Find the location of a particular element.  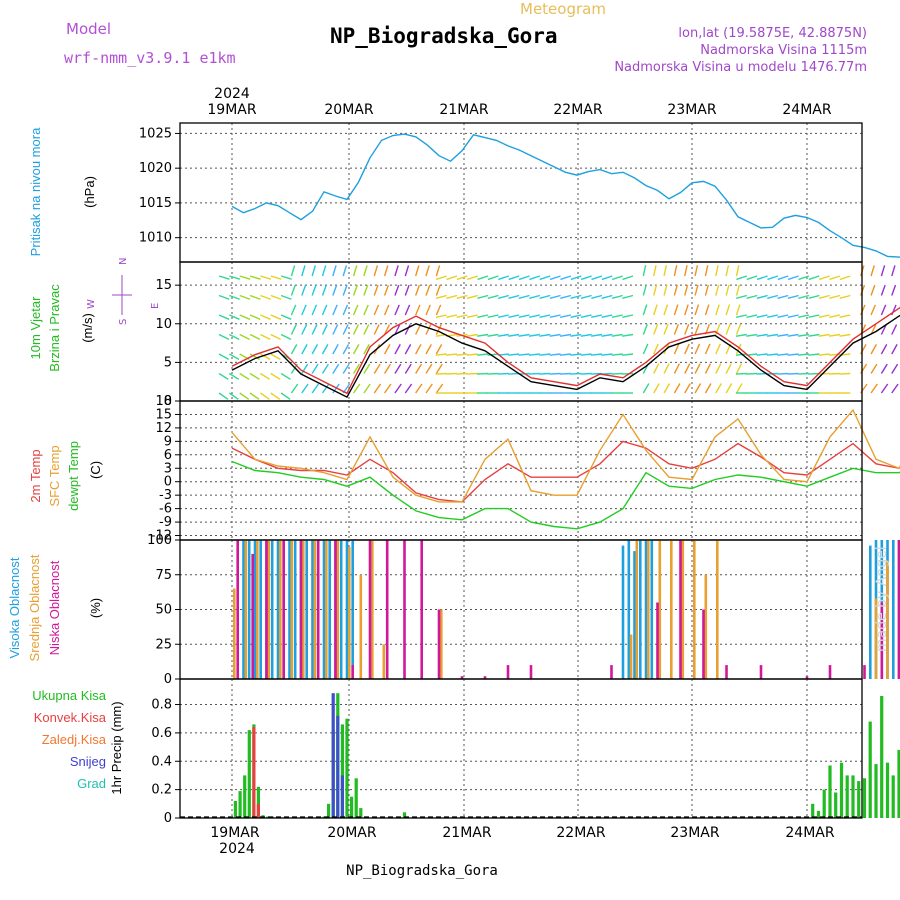

credit-label: made by Angel is located at coordinates (882, 599).